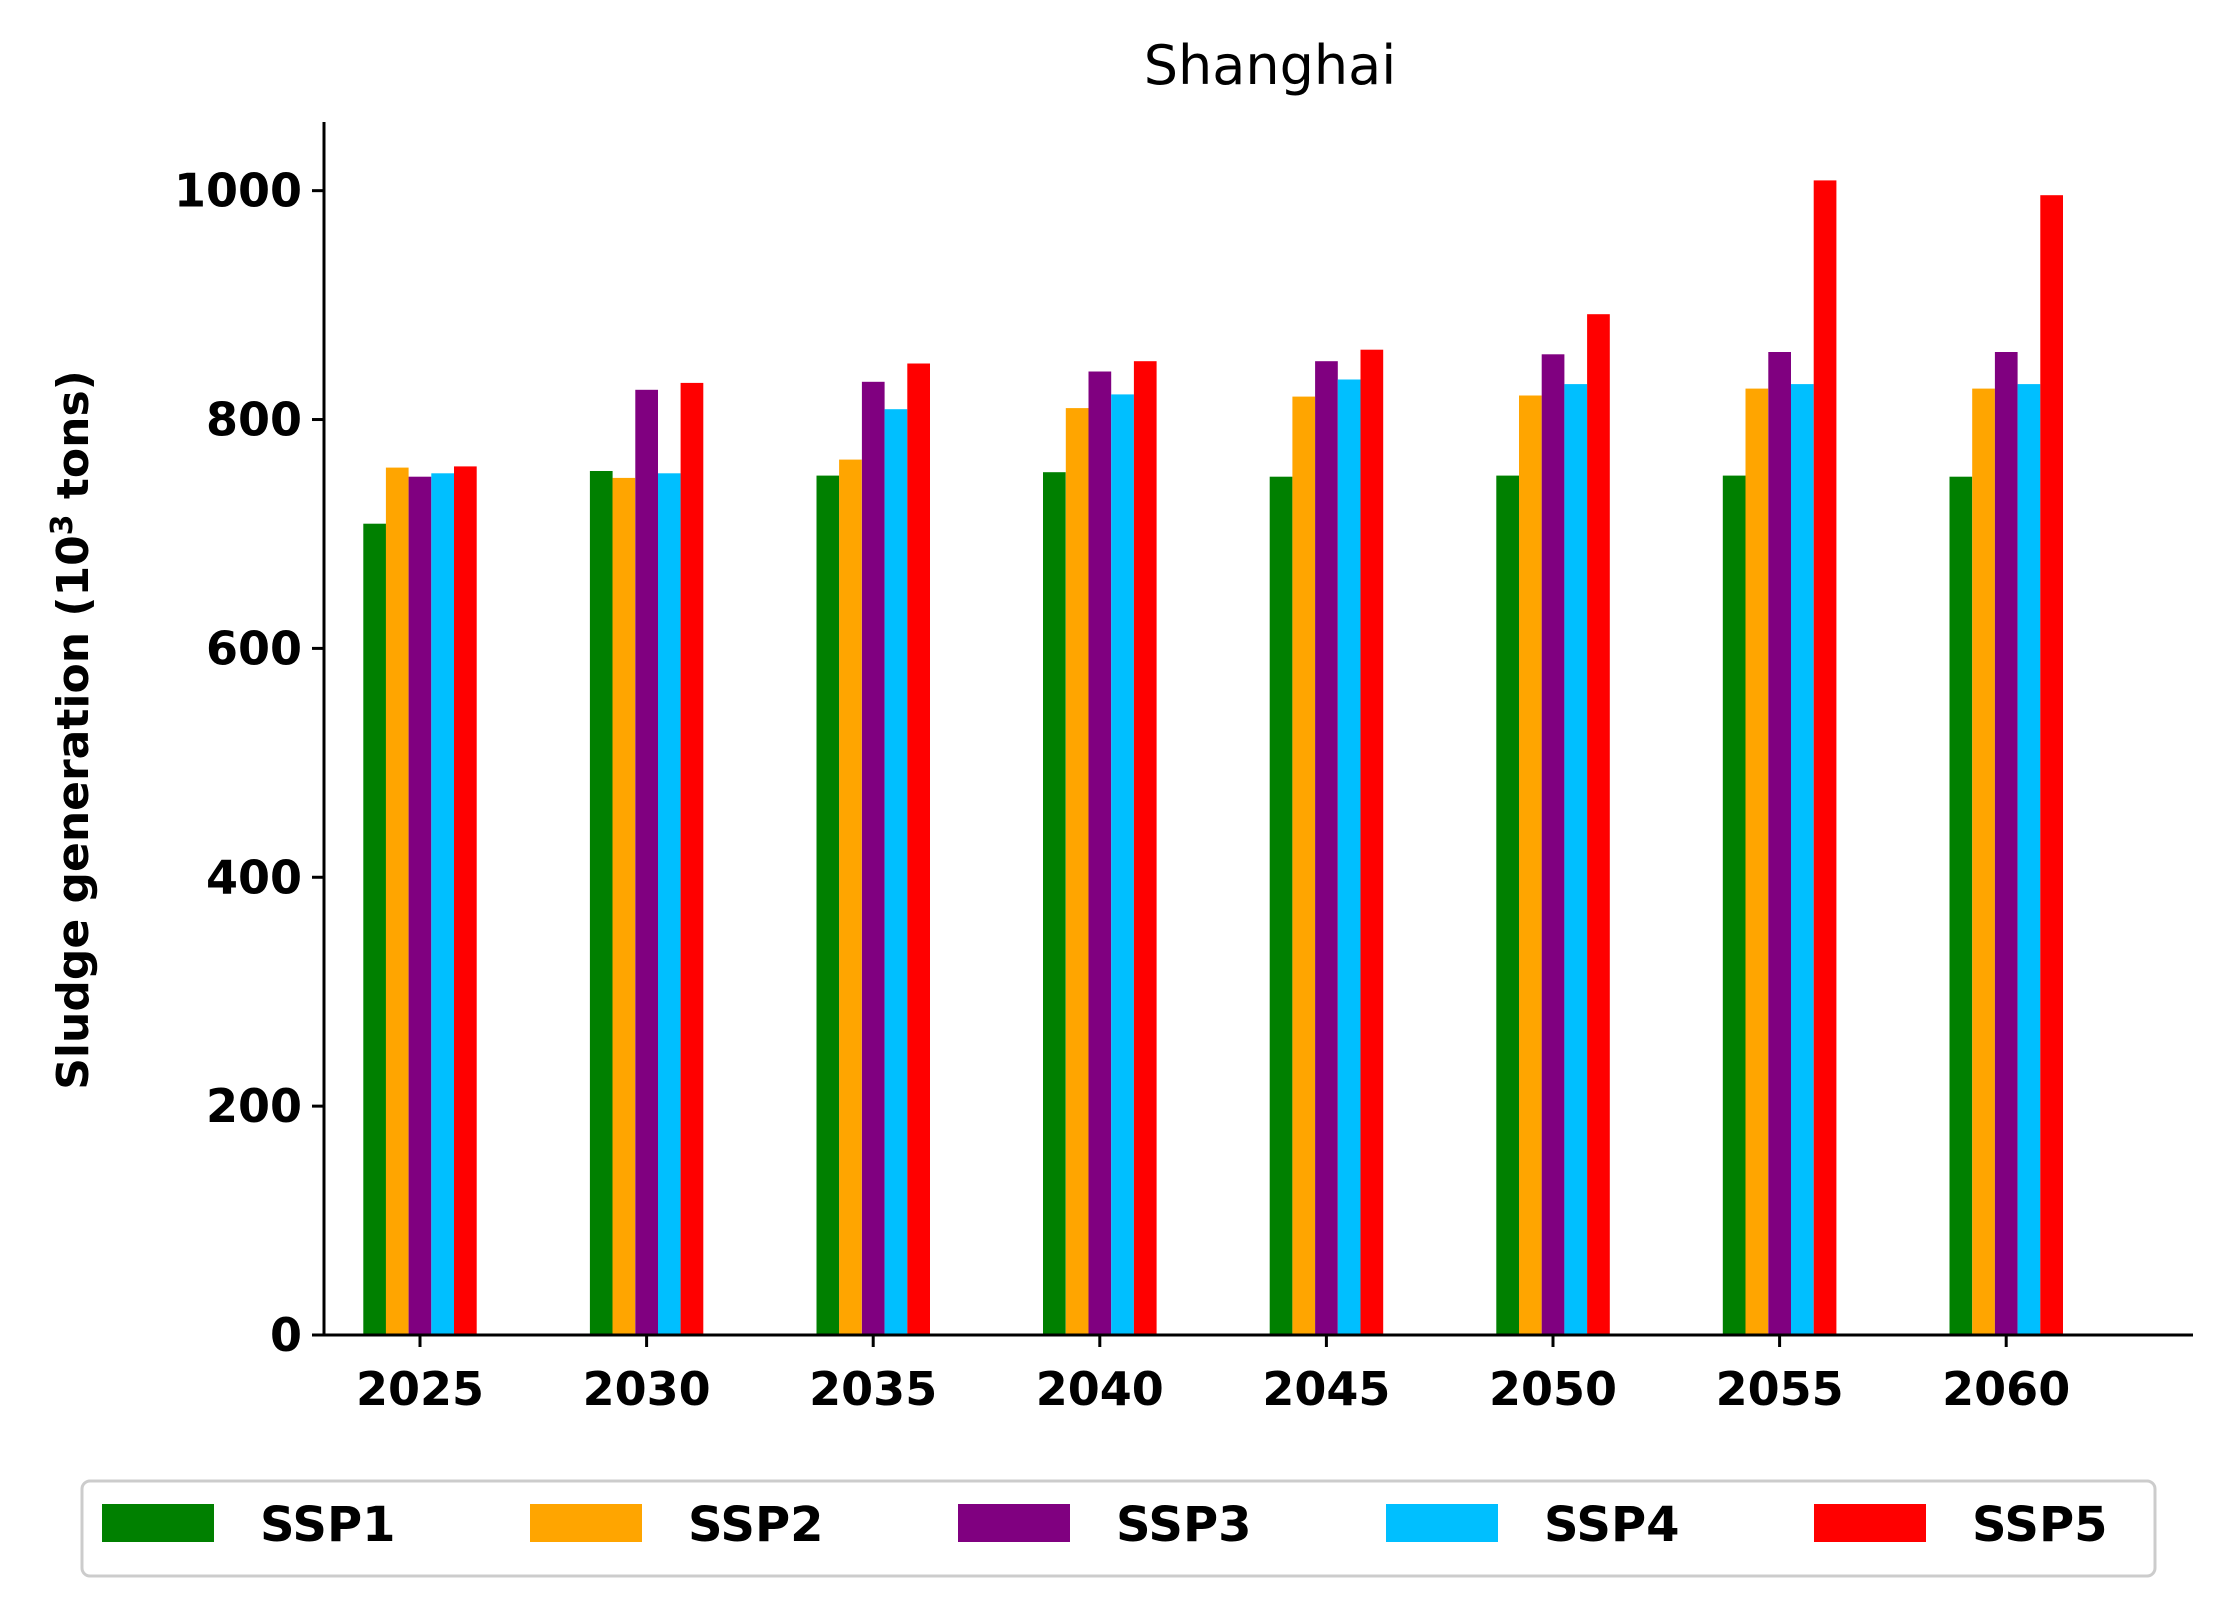  I want to click on bar-ssp4-2040, so click(1122, 864).